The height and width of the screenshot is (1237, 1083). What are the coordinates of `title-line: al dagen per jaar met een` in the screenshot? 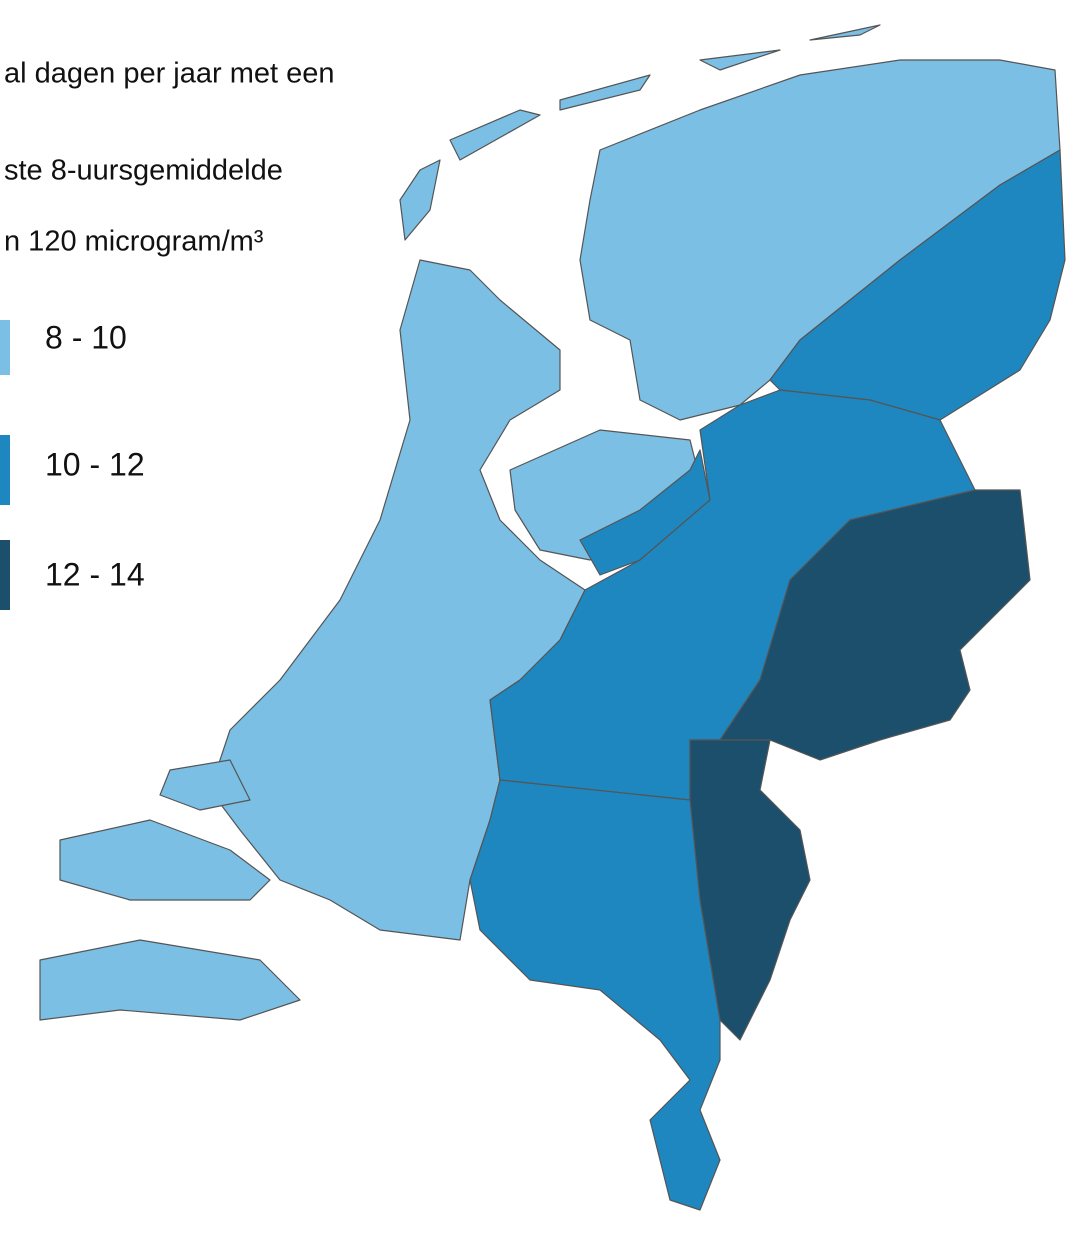 It's located at (169, 74).